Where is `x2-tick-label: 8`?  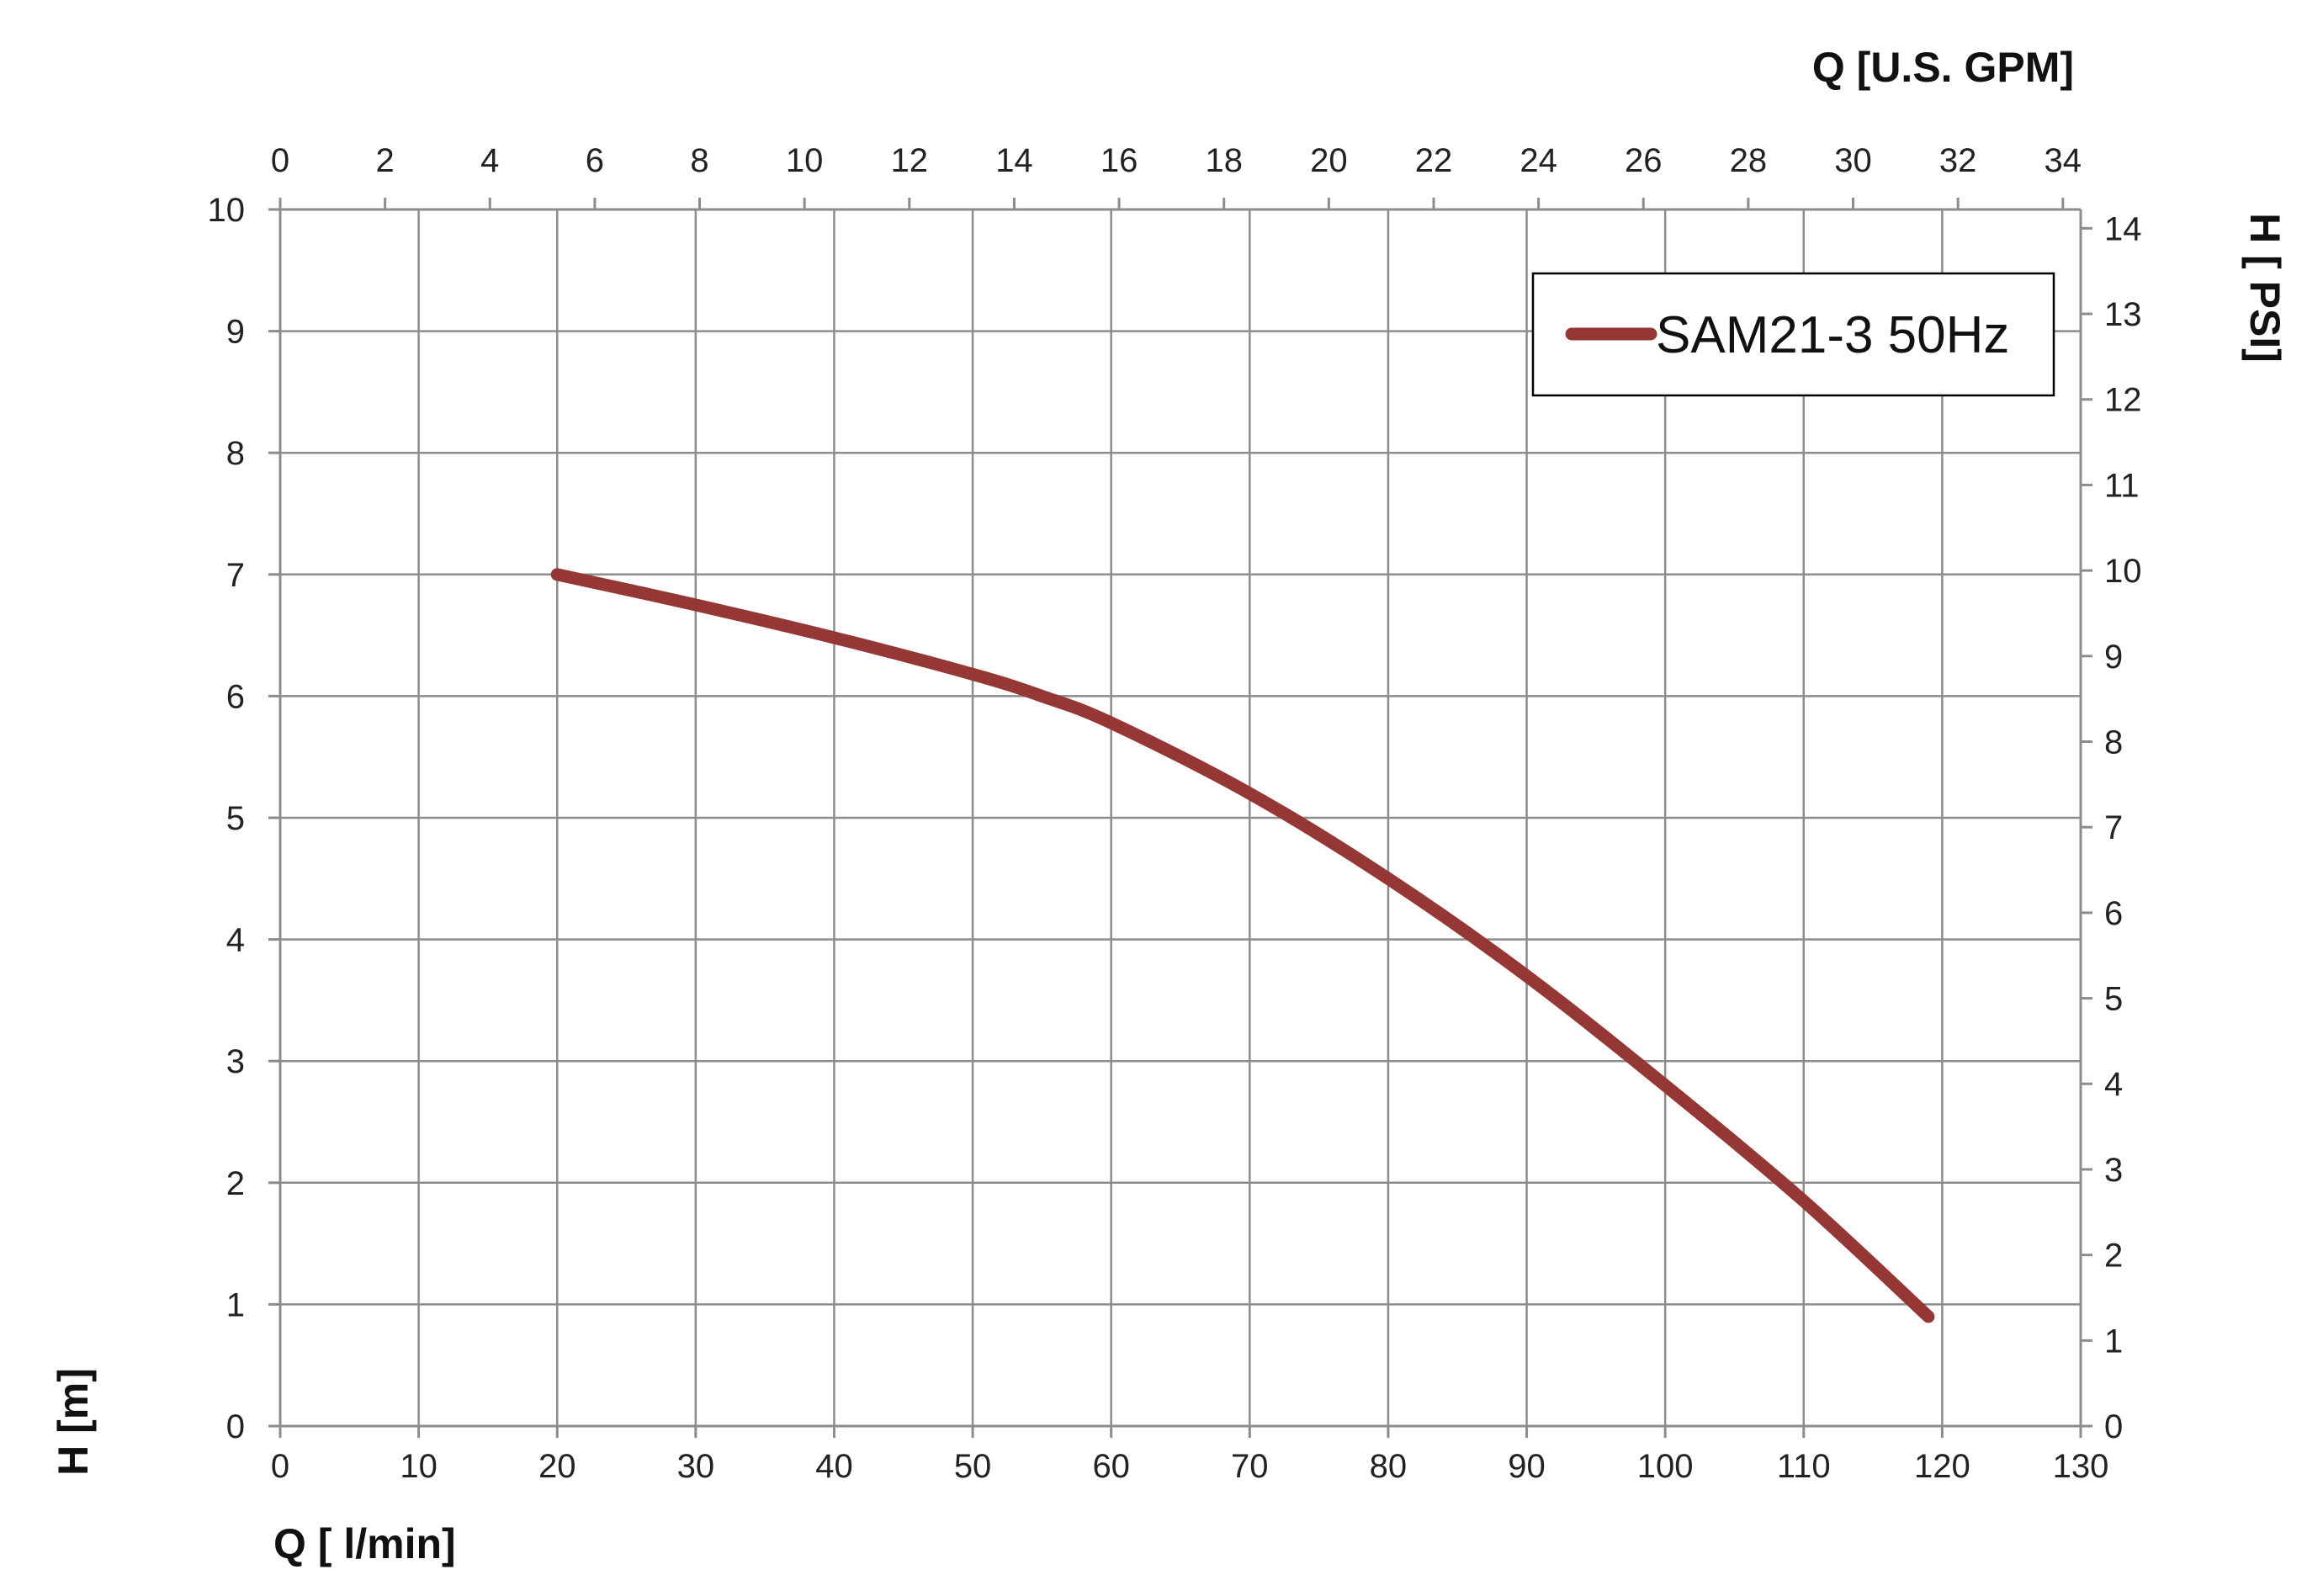
x2-tick-label: 8 is located at coordinates (699, 160).